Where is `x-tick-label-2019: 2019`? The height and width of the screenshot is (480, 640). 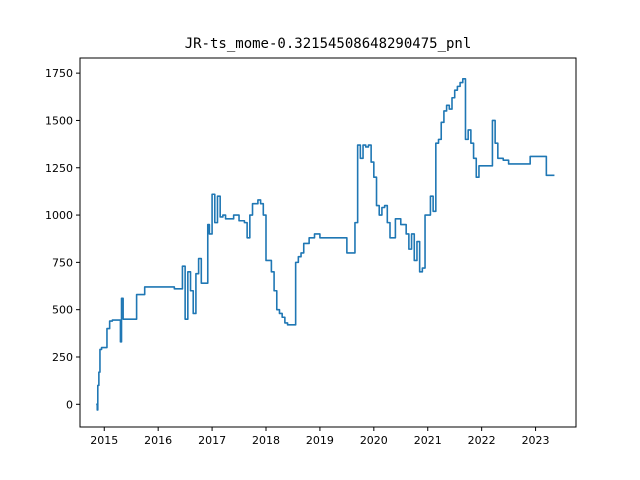 x-tick-label-2019: 2019 is located at coordinates (320, 440).